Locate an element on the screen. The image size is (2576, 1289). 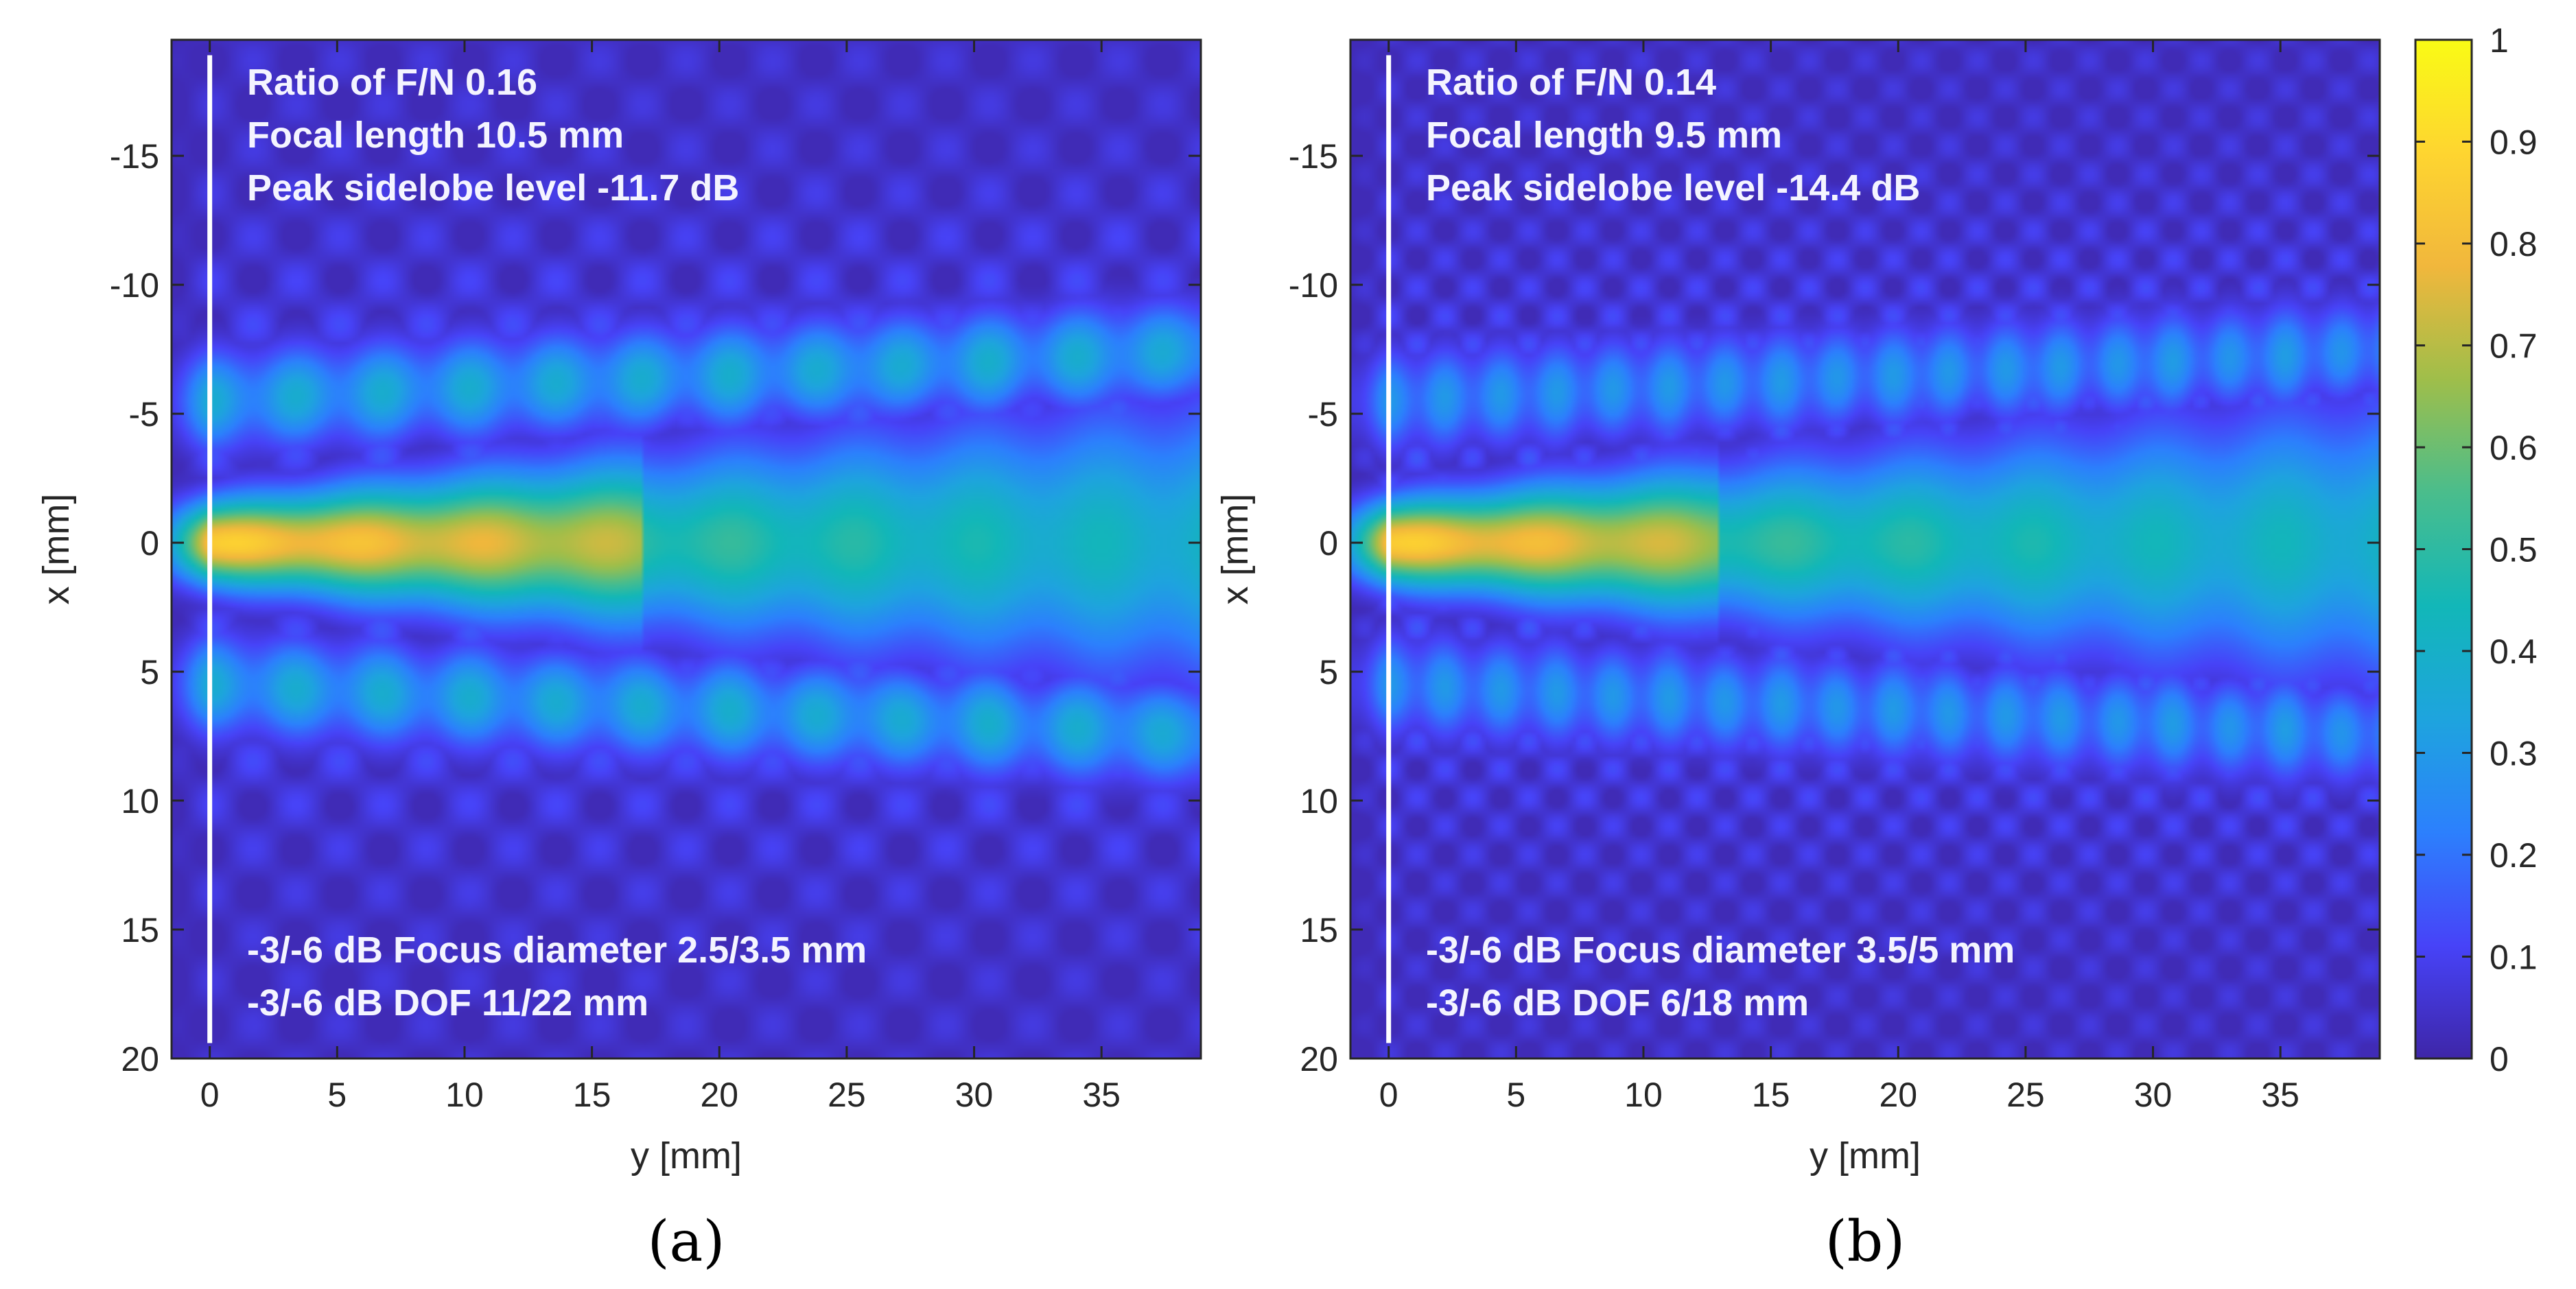
panel-a-annotation-bottom-1: -3/-6 dB DOF 11/22 mm is located at coordinates (447, 1003).